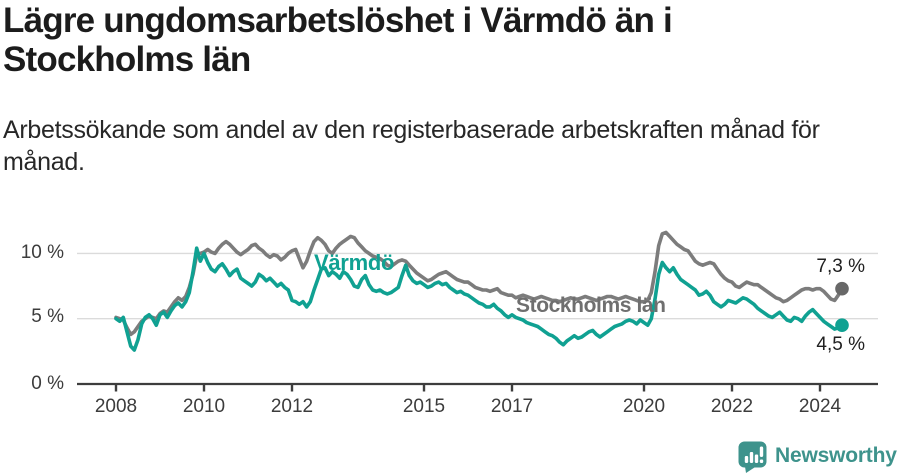 The image size is (900, 474). What do you see at coordinates (116, 406) in the screenshot?
I see `x-axis-label-2008: 2008` at bounding box center [116, 406].